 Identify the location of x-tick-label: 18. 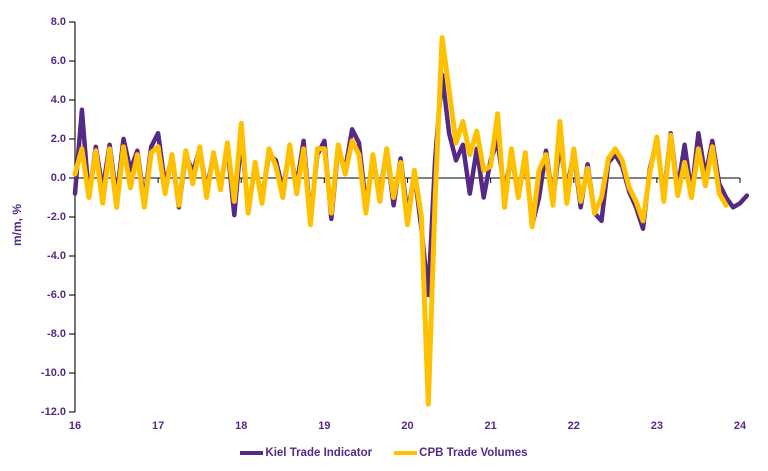
(241, 426).